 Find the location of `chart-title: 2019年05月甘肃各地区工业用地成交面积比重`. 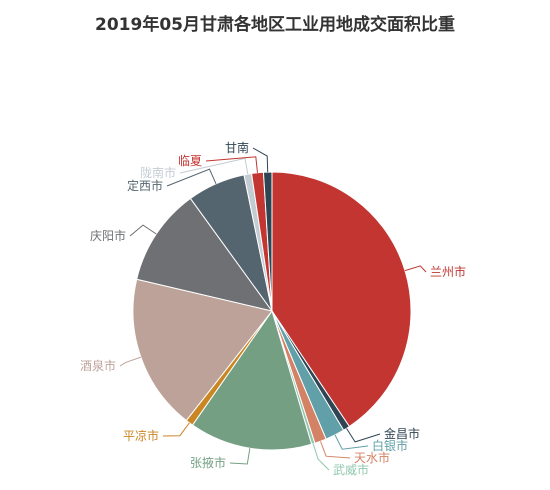

chart-title: 2019年05月甘肃各地区工业用地成交面积比重 is located at coordinates (275, 25).